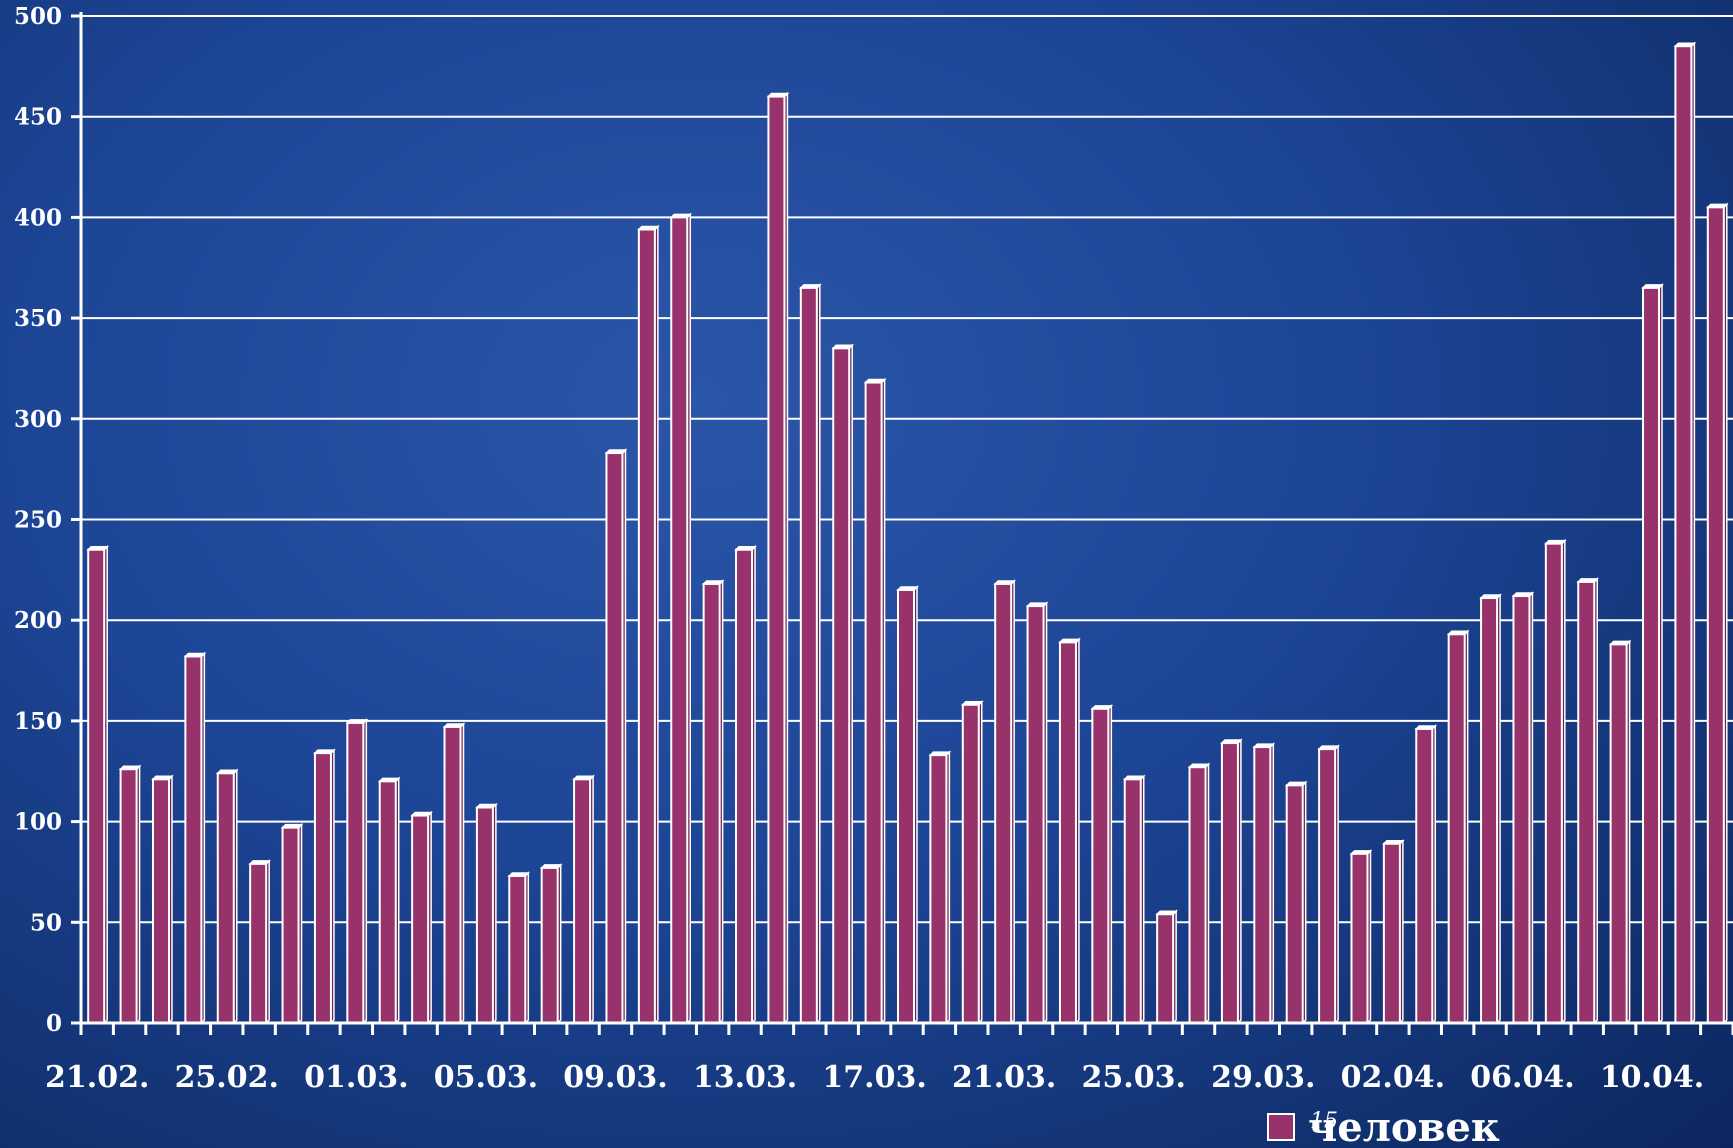 The height and width of the screenshot is (1148, 1733). What do you see at coordinates (1263, 1077) in the screenshot?
I see `x-tick-label: 29.03.` at bounding box center [1263, 1077].